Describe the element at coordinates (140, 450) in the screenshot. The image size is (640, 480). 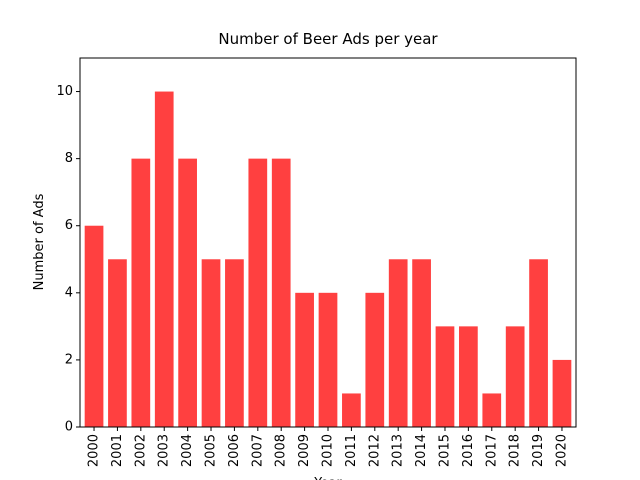
I see `x-tick-label: 2002` at that location.